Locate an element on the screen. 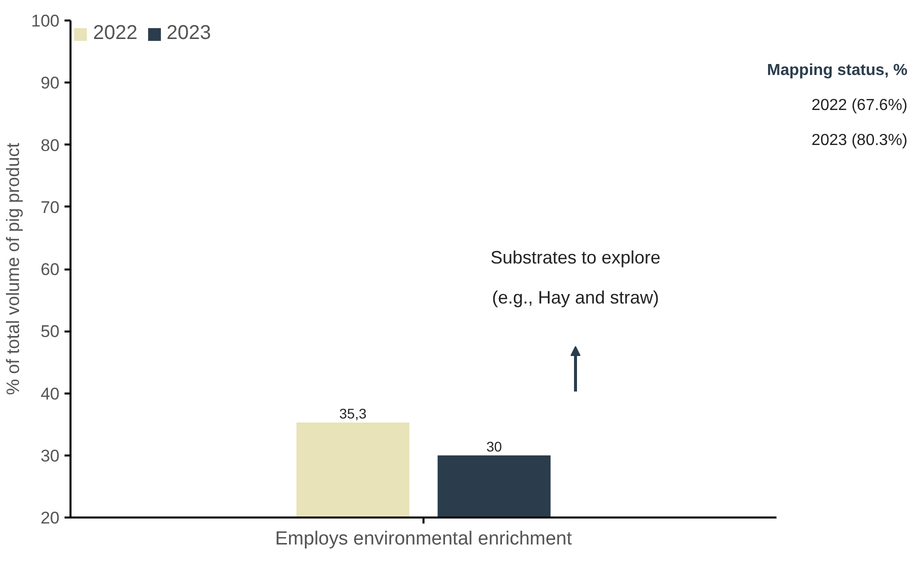 This screenshot has width=917, height=565. y-tick-label: 90 is located at coordinates (50, 83).